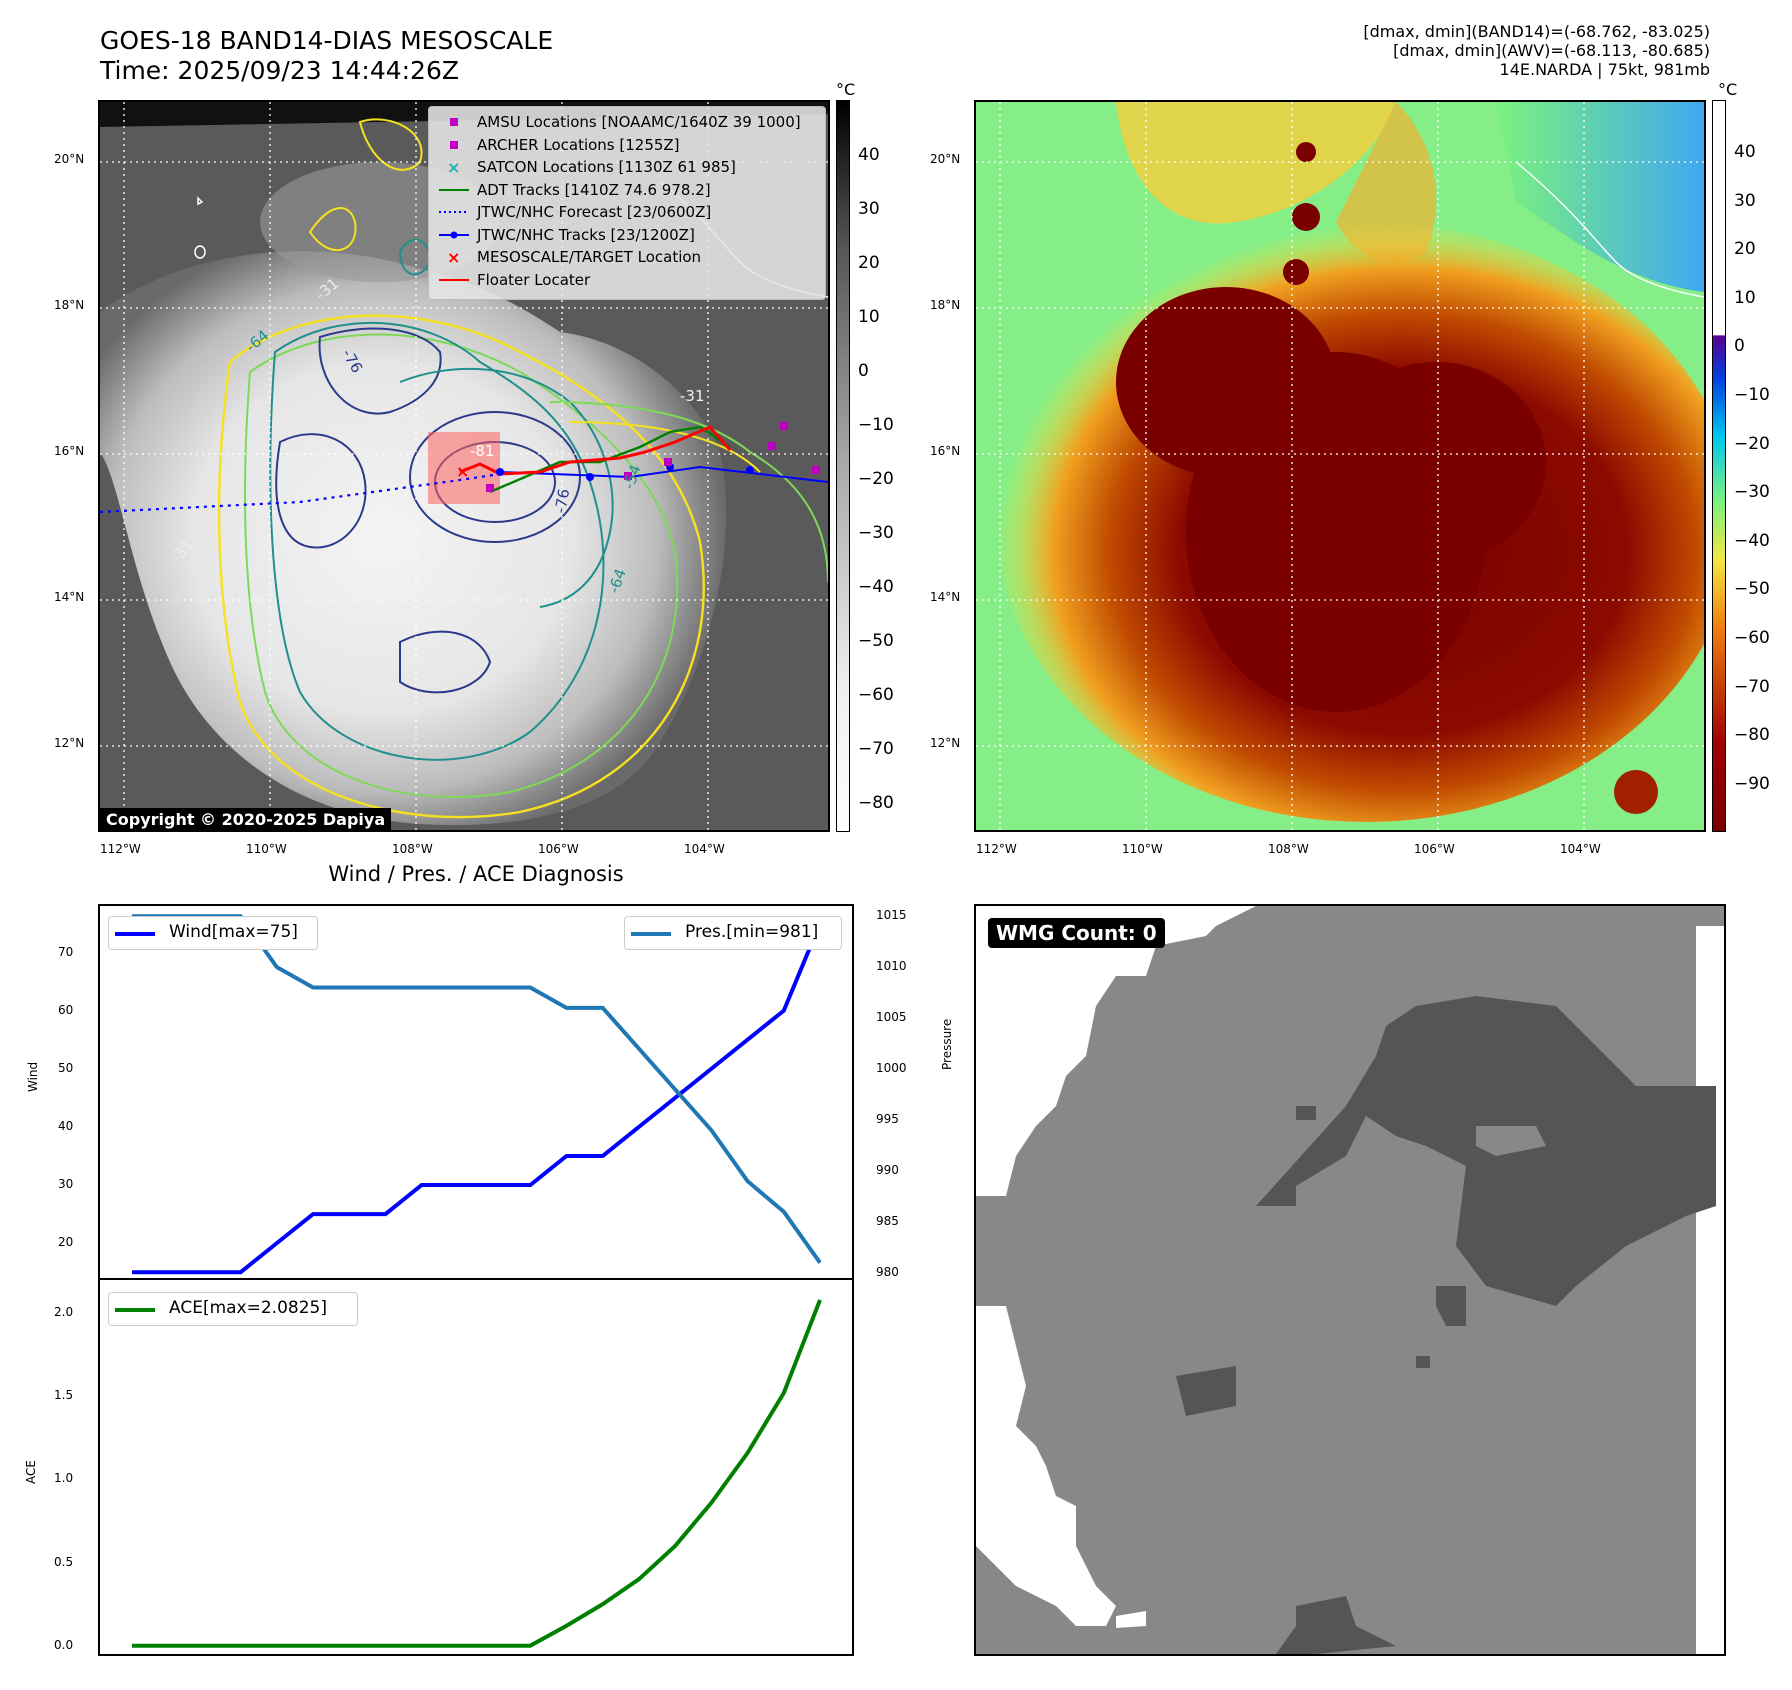 The image size is (1792, 1690). Describe the element at coordinates (876, 641) in the screenshot. I see `colorbar-left-tick: −50` at that location.